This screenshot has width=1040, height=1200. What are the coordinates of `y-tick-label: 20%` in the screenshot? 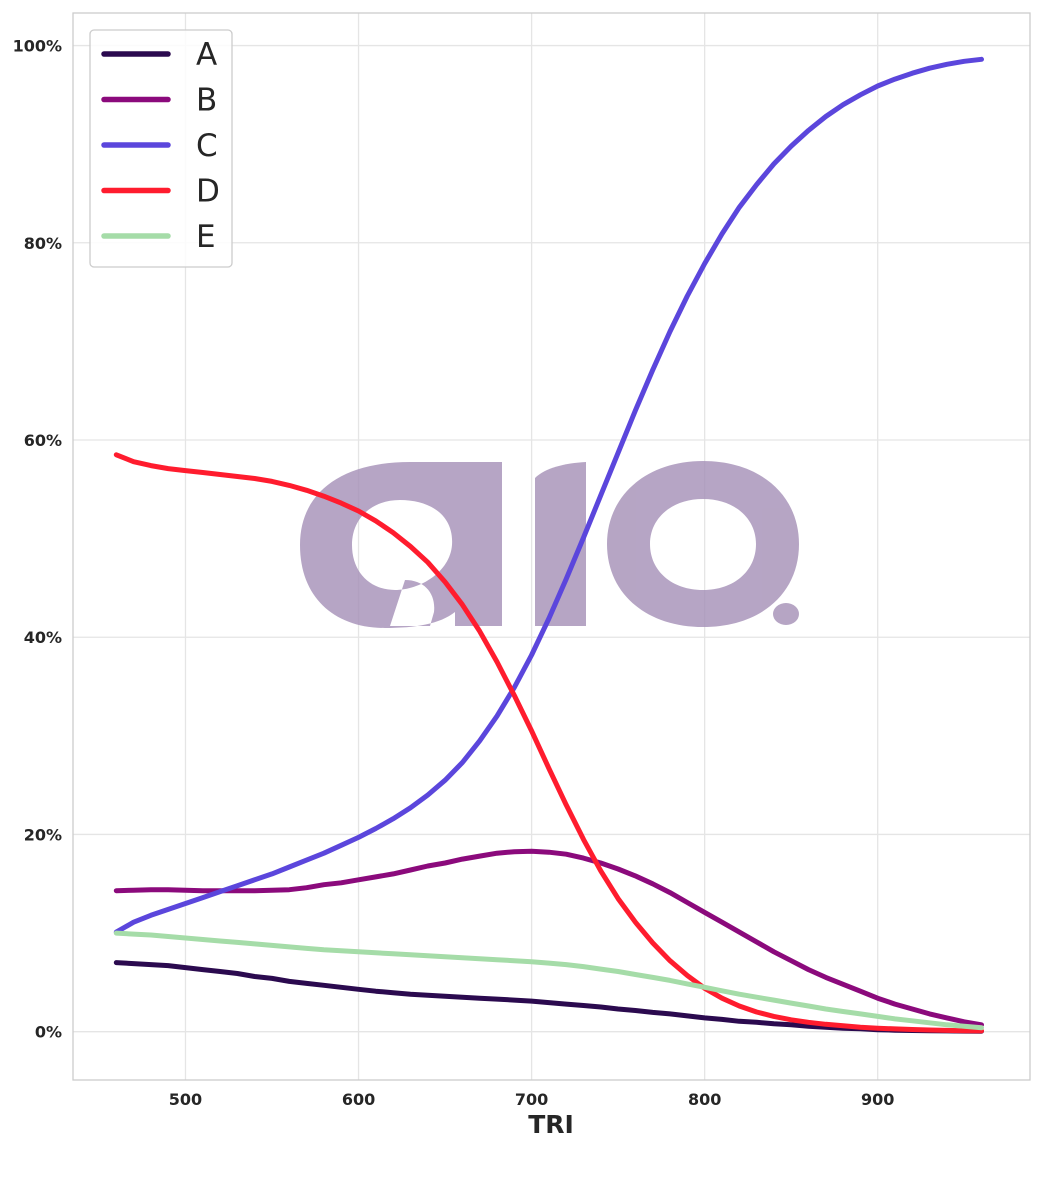 It's located at (43, 834).